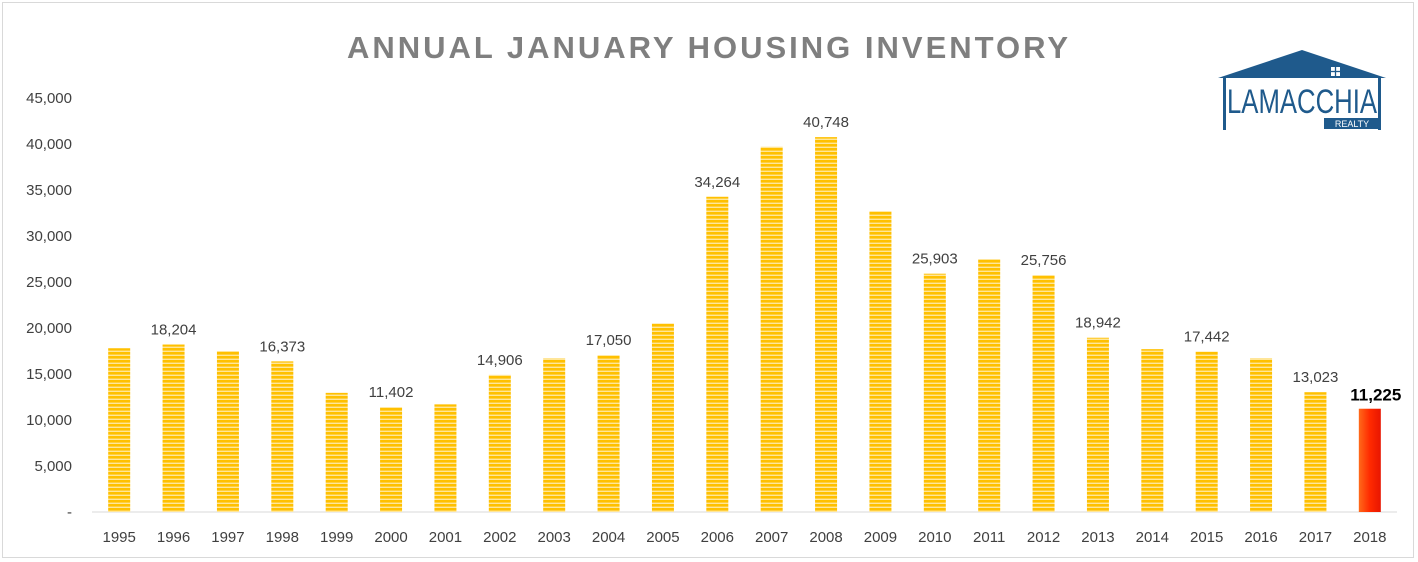  Describe the element at coordinates (49, 190) in the screenshot. I see `y-tick-label: 35,000` at that location.